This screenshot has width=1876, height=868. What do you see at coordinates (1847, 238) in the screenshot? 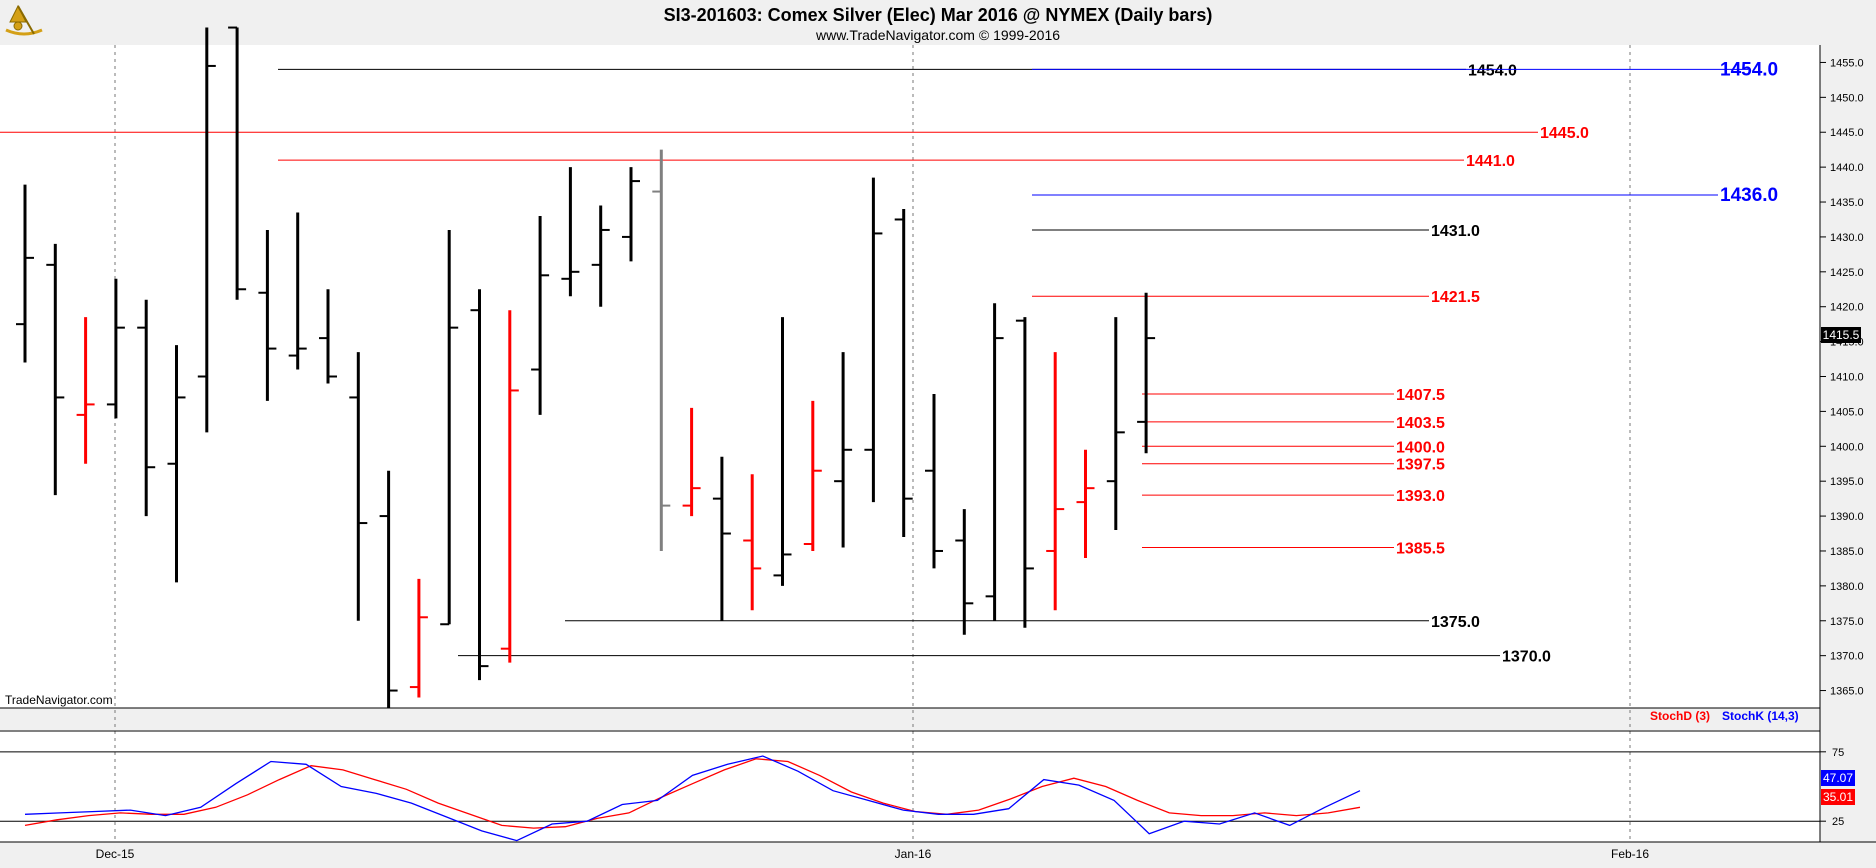
I see `y-tick-label: 1430.0` at bounding box center [1847, 238].